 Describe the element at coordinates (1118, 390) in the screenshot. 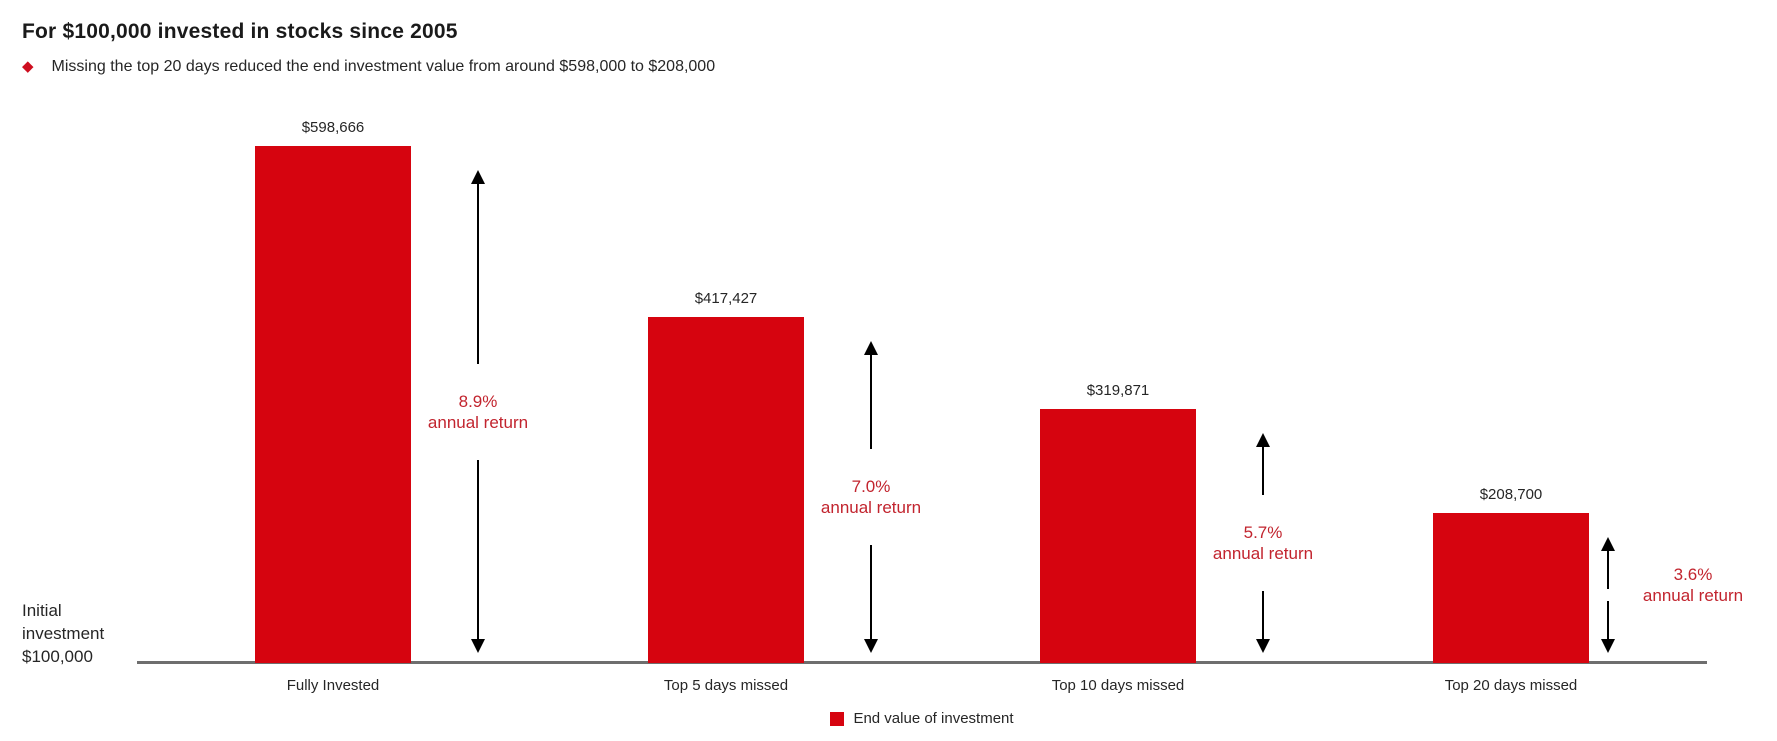

I see `bar-value-label: $319,871` at that location.